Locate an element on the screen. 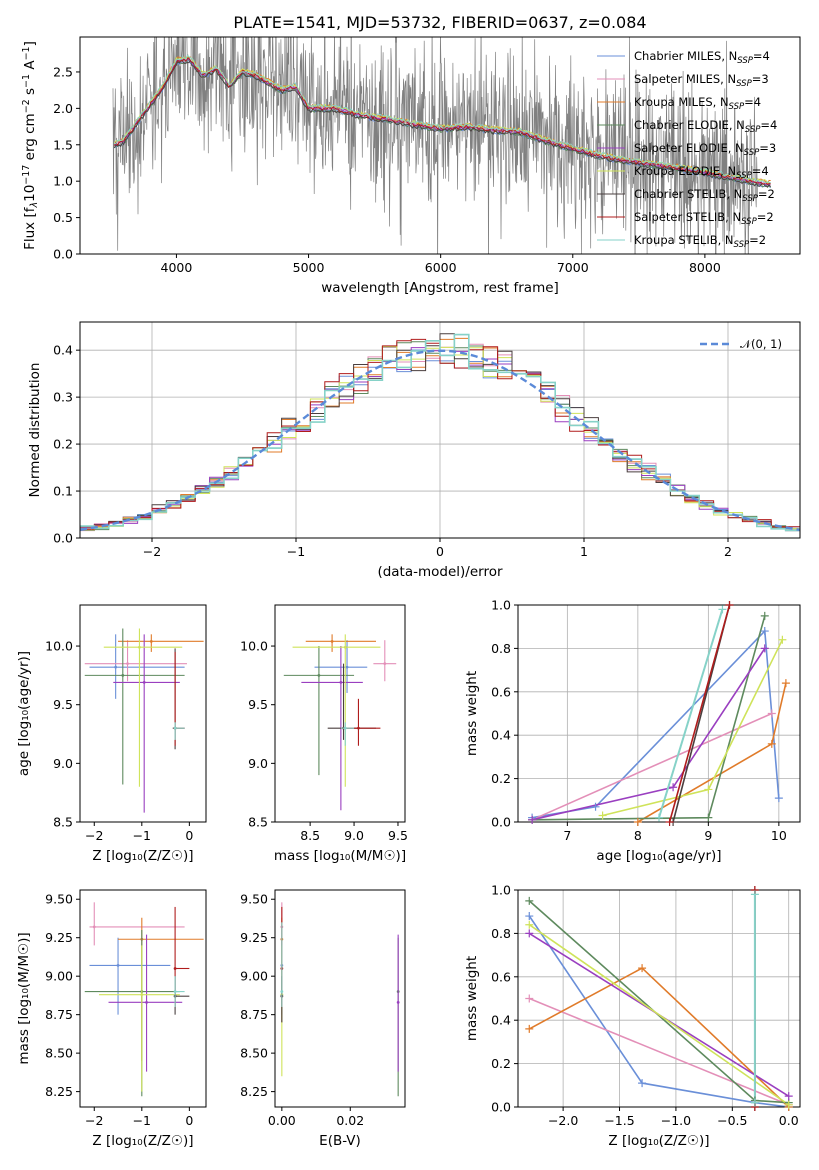  mass_vs_Z-ytick-label: 8.75 is located at coordinates (59, 1014).